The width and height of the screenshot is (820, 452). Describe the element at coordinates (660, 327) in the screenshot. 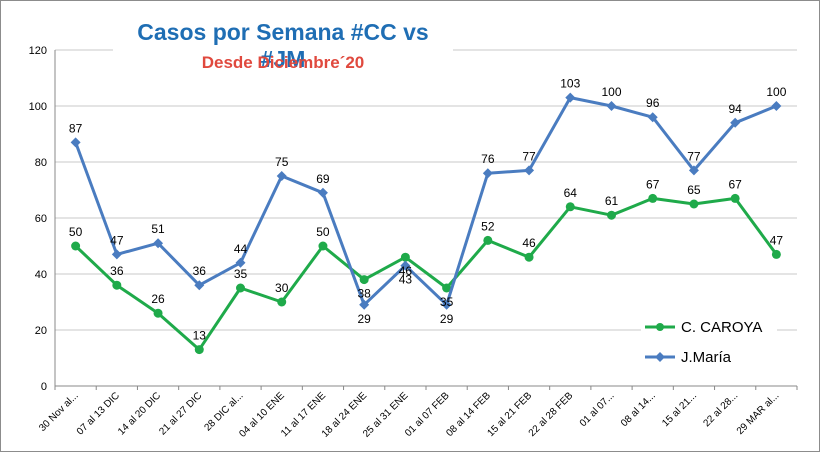

I see `legend-marker-caroya` at that location.